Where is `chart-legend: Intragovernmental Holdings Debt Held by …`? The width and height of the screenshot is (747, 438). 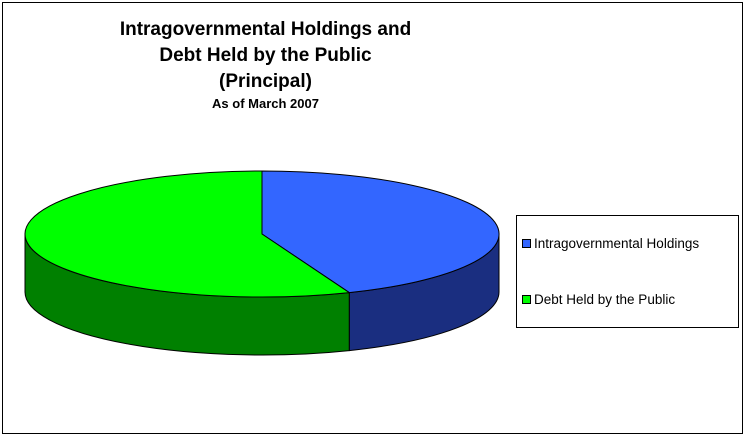 chart-legend: Intragovernmental Holdings Debt Held by … is located at coordinates (627, 271).